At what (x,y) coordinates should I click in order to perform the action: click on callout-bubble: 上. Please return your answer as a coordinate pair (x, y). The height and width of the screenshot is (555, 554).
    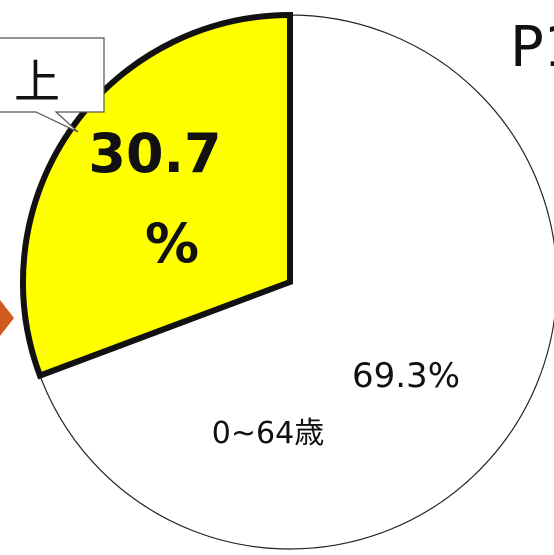
    Looking at the image, I should click on (52, 85).